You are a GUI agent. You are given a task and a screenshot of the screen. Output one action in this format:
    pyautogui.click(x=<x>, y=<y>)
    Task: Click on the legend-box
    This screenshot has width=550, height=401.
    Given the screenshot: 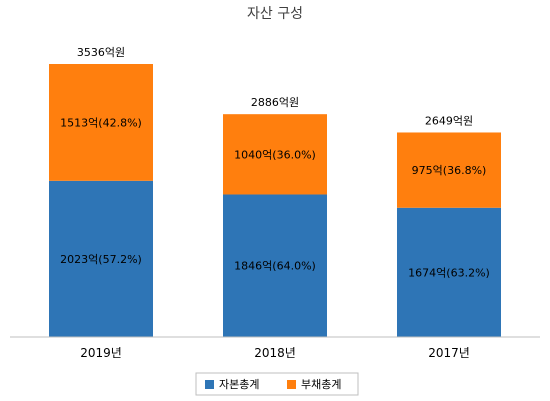 What is the action you would take?
    pyautogui.click(x=277, y=384)
    